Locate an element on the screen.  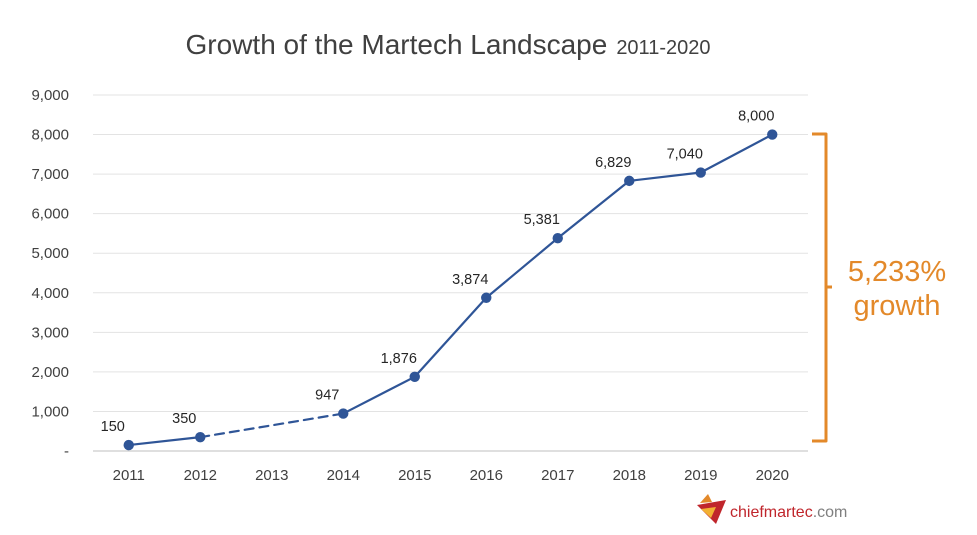
data-label-2018: 6,829 is located at coordinates (613, 163).